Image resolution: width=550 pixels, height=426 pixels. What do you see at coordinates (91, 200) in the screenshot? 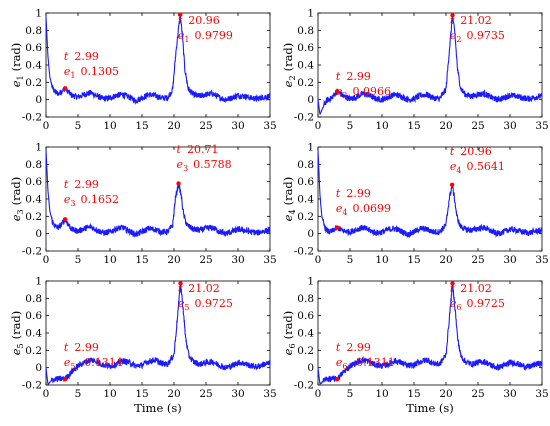
I see `annotation-value: e3 0.1652` at bounding box center [91, 200].